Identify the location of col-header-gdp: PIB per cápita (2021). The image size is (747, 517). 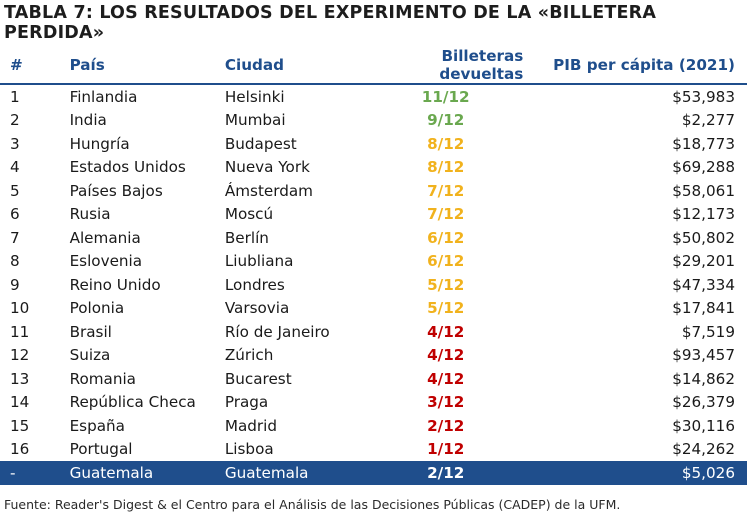
(640, 66).